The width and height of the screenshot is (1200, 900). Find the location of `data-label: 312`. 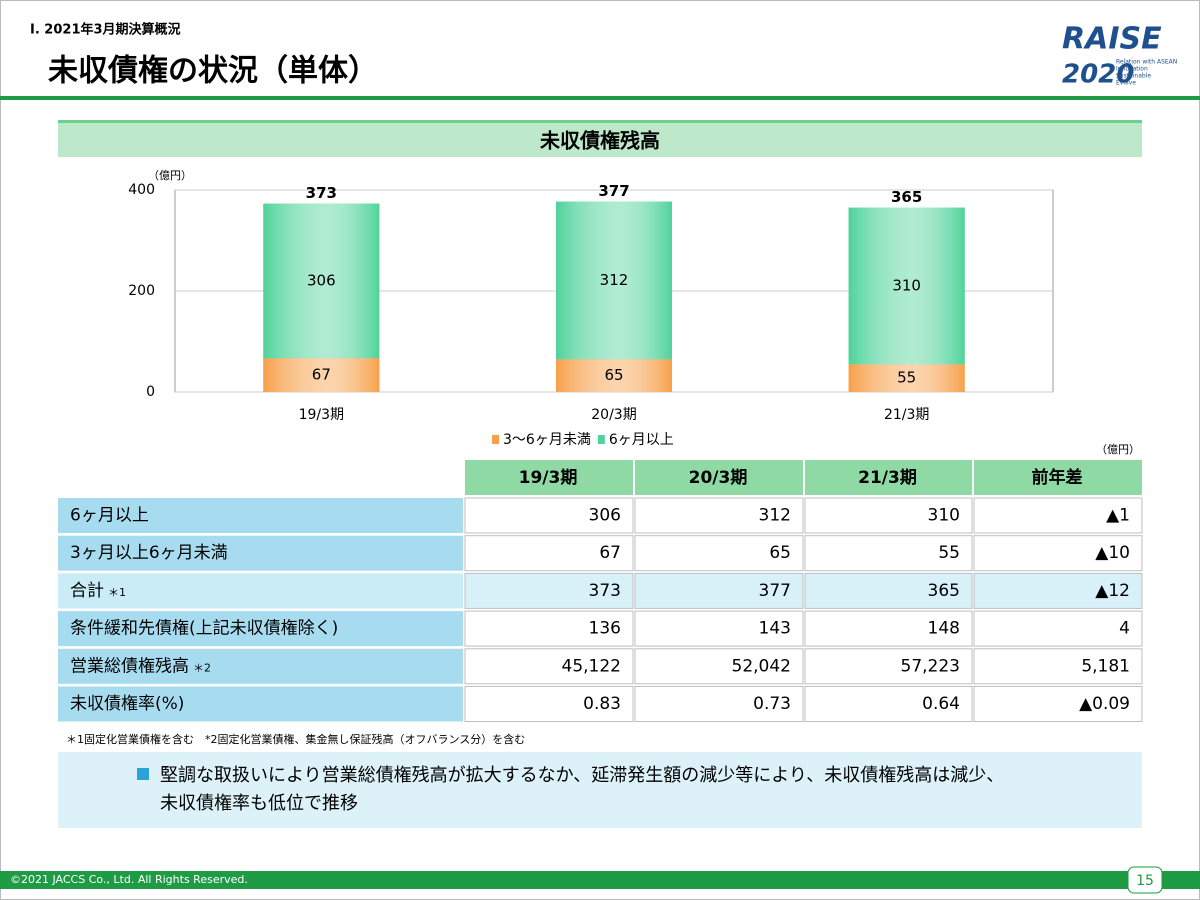

data-label: 312 is located at coordinates (614, 280).